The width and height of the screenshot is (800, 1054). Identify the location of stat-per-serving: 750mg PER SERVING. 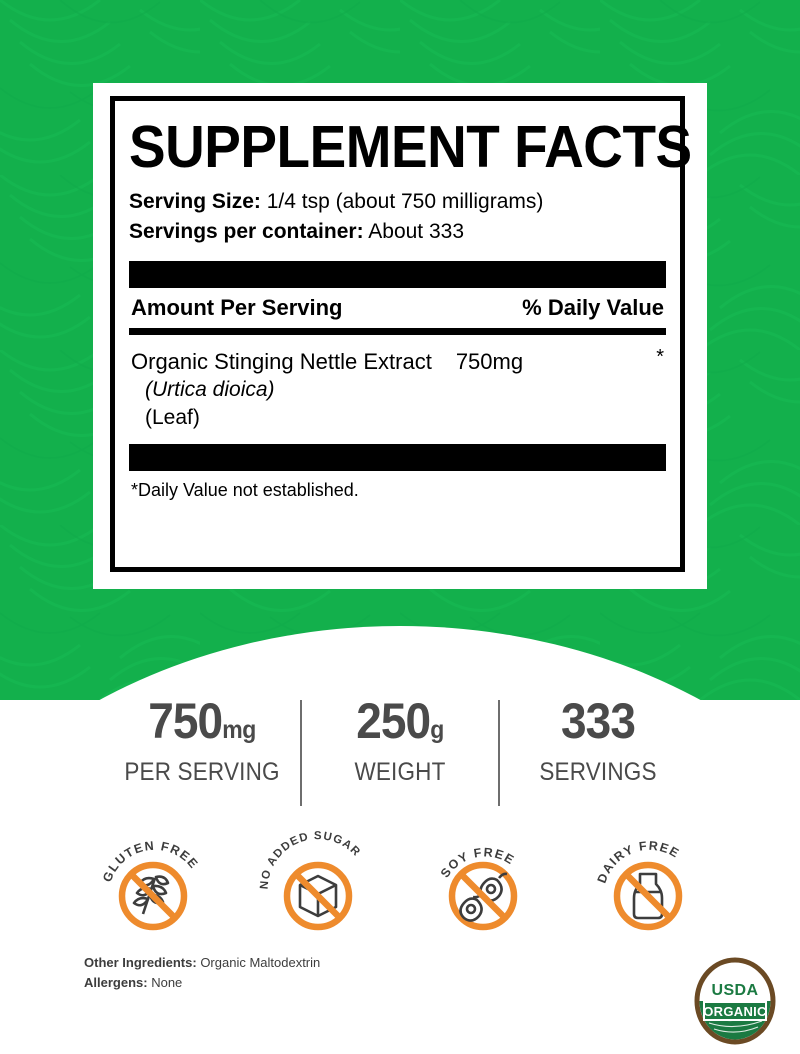
(202, 740).